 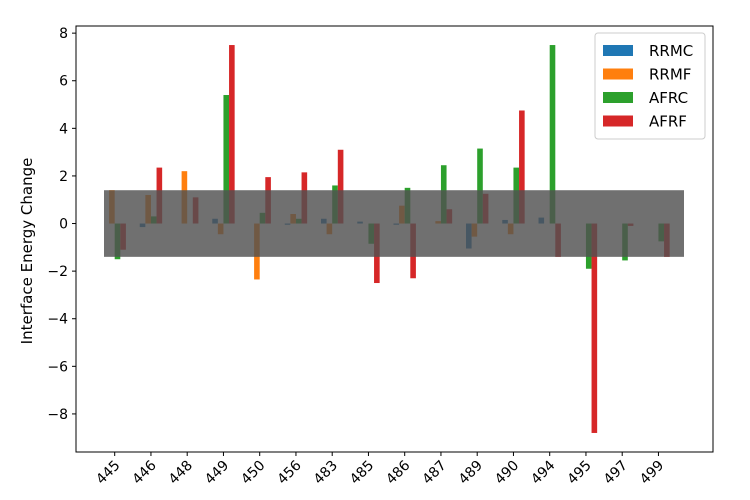 What do you see at coordinates (57, 272) in the screenshot?
I see `y-tick-label: −2` at bounding box center [57, 272].